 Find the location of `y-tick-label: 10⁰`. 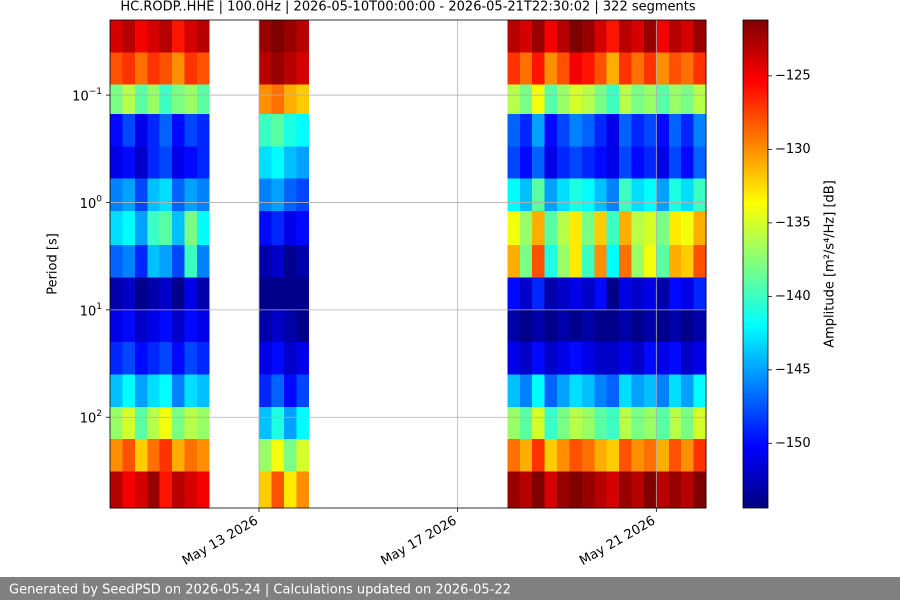

y-tick-label: 10⁰ is located at coordinates (91, 203).